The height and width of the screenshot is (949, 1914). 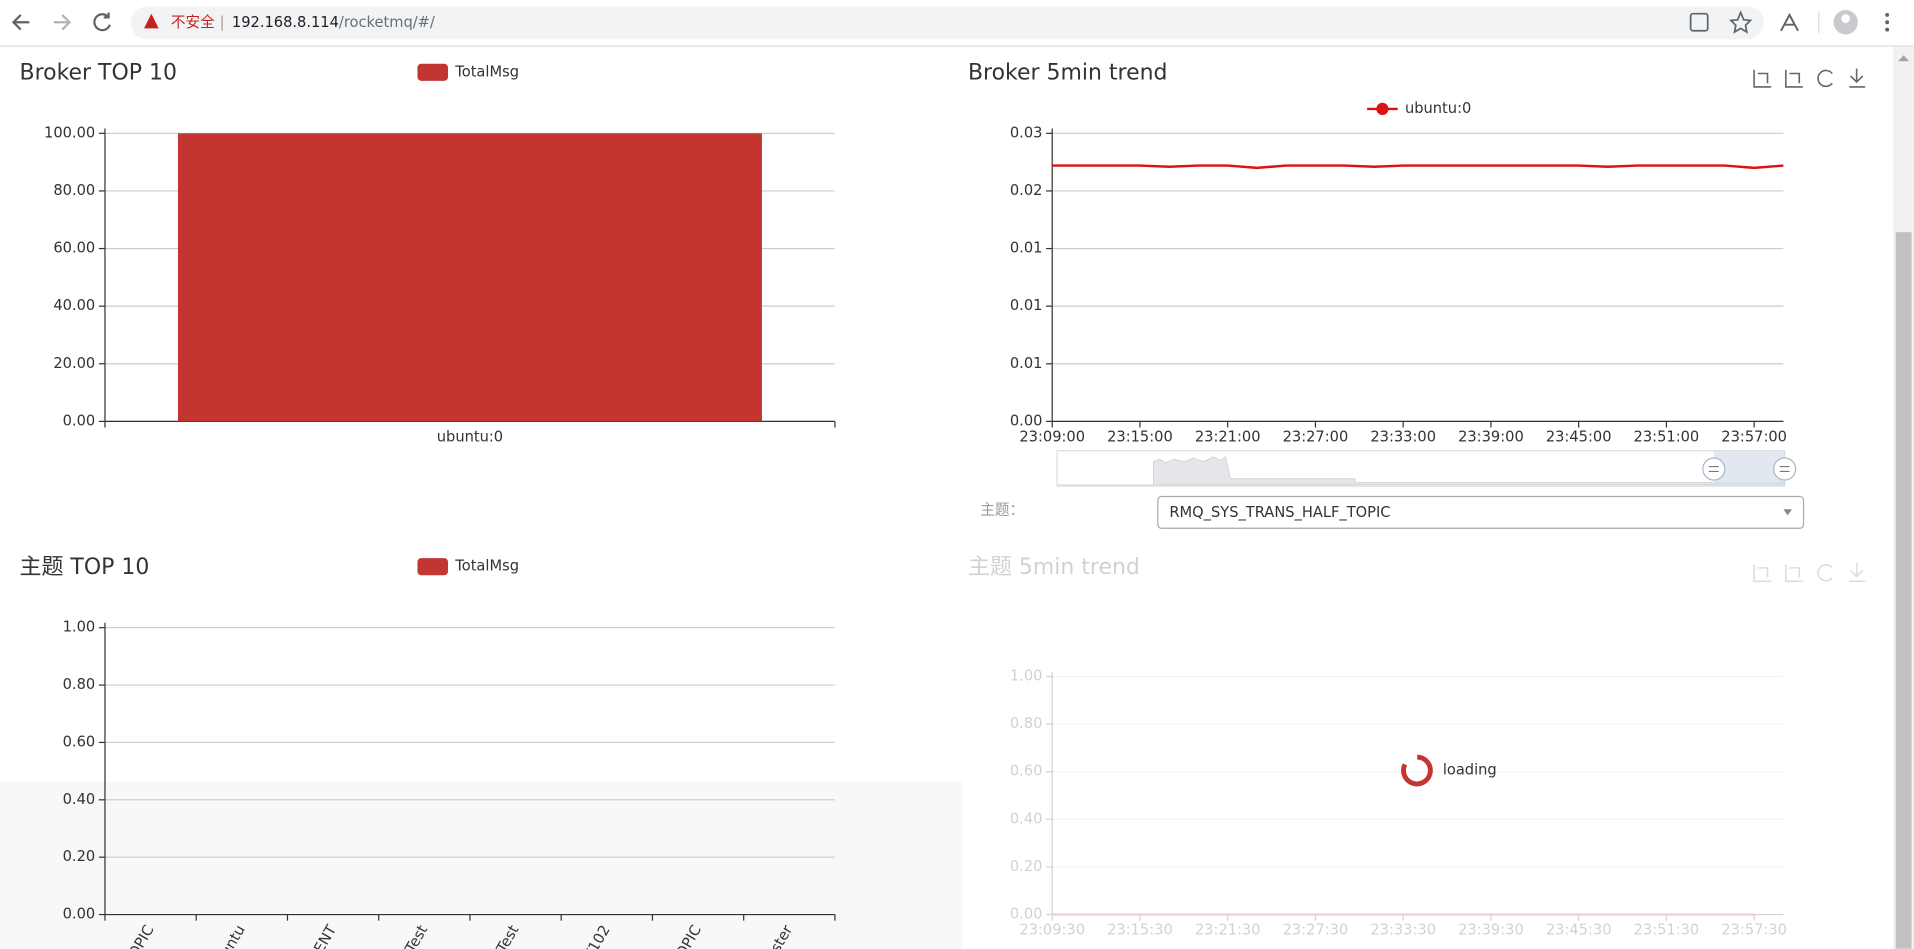 I want to click on datazoom-preview, so click(x=1421, y=471).